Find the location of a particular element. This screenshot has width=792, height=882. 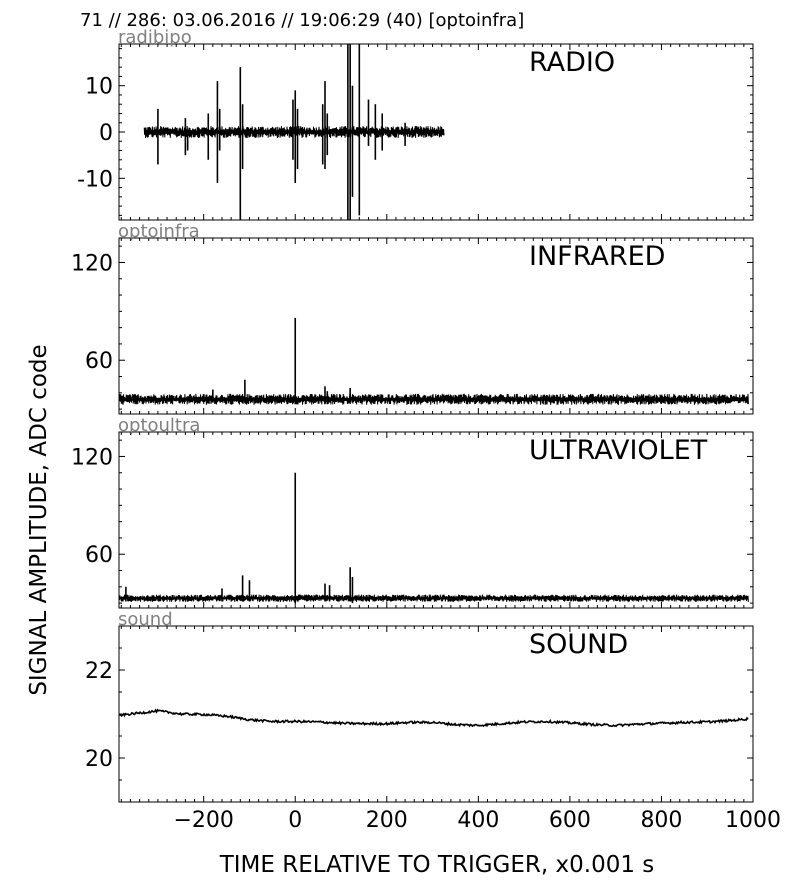

y-tick-label: 20 is located at coordinates (99, 759).